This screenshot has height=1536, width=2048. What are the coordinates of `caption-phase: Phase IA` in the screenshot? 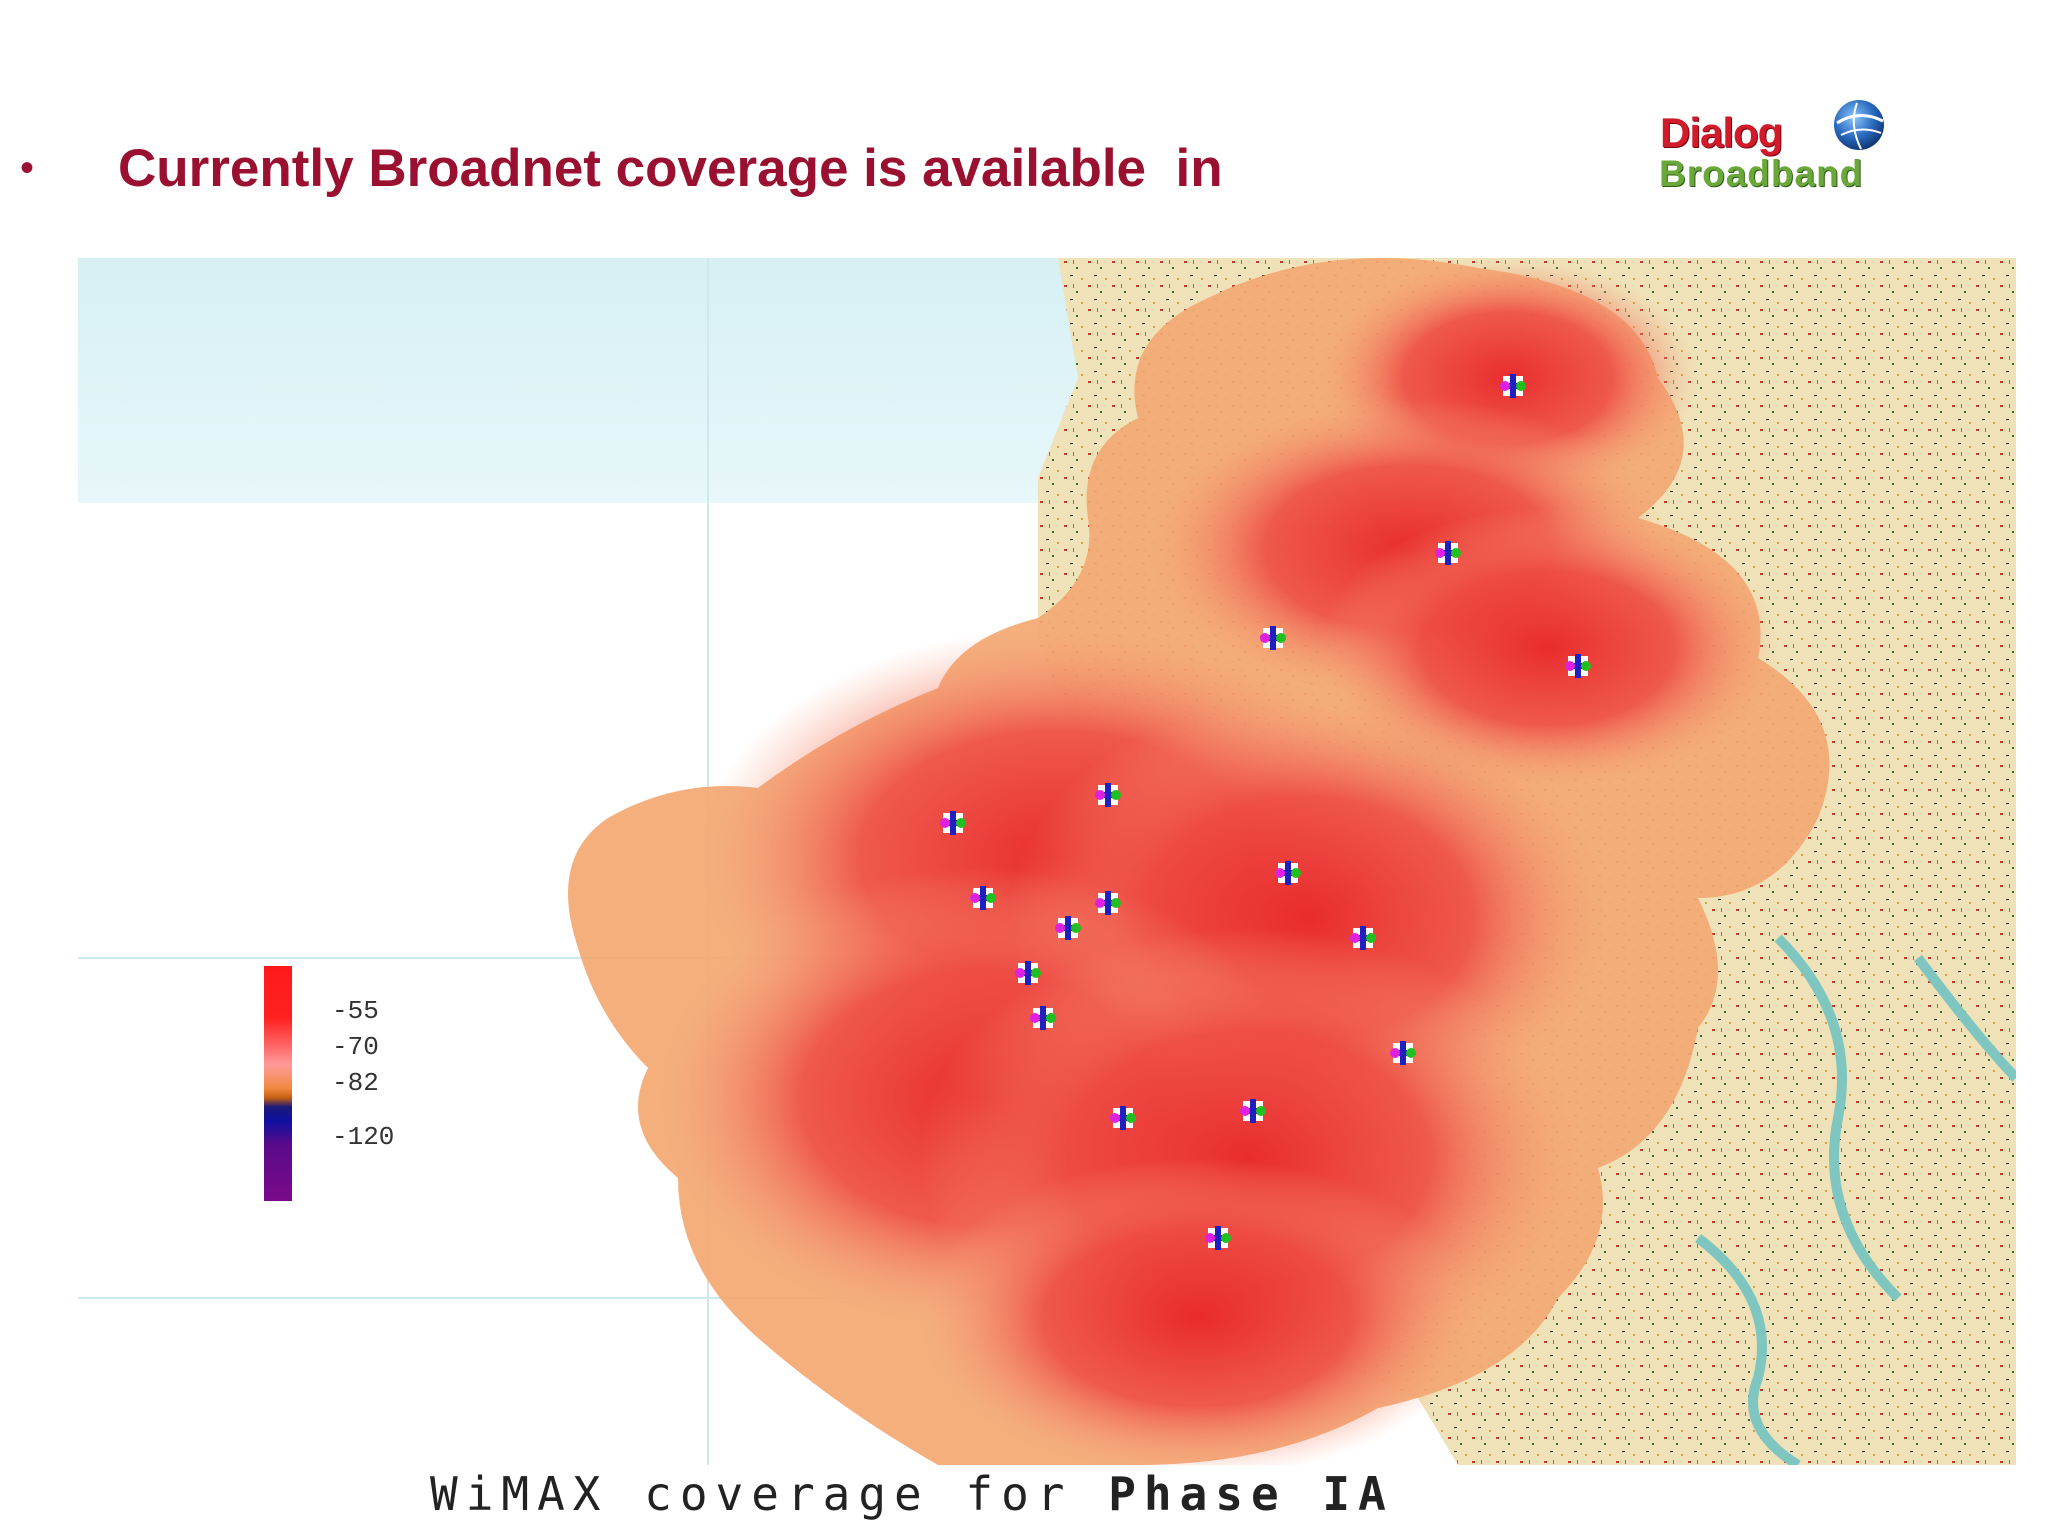 It's located at (1251, 1494).